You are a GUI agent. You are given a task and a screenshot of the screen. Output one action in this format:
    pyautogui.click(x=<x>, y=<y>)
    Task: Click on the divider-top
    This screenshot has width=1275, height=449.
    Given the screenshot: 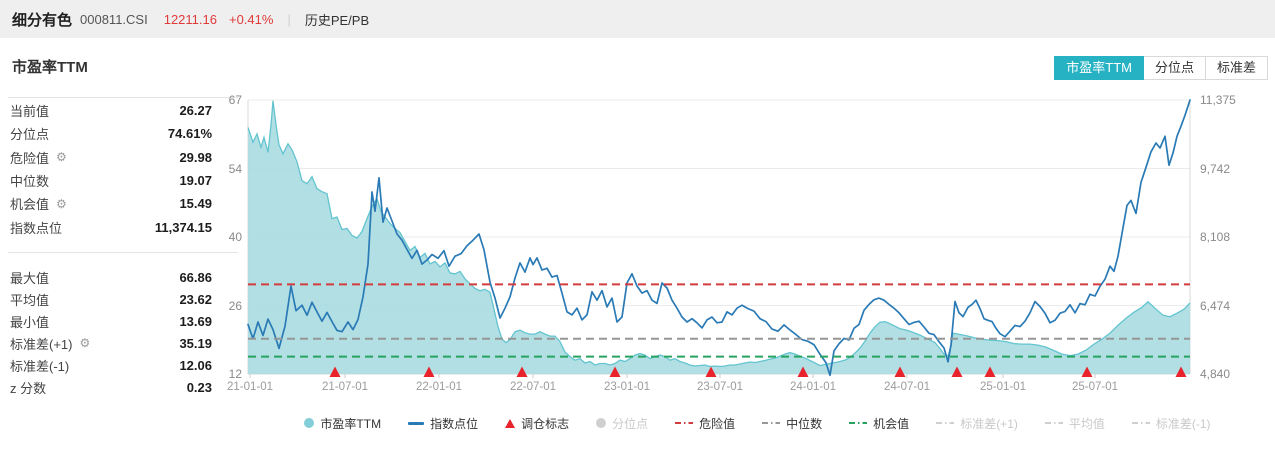 What is the action you would take?
    pyautogui.click(x=123, y=97)
    